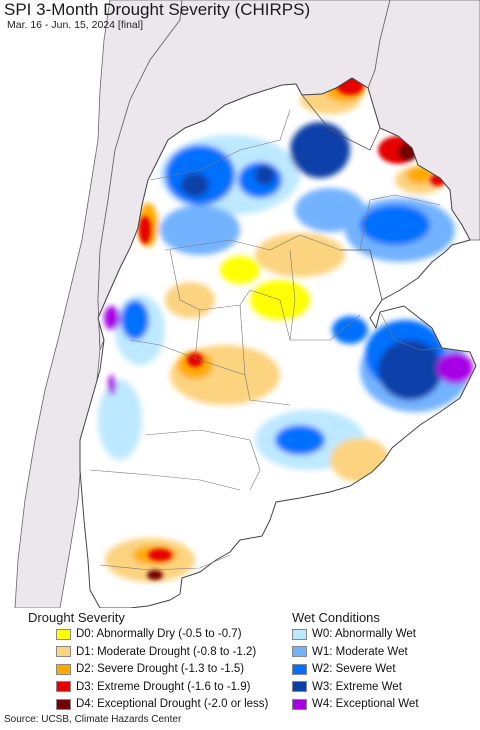  I want to click on wet-legend-item: W3: Extreme Wet, so click(347, 687).